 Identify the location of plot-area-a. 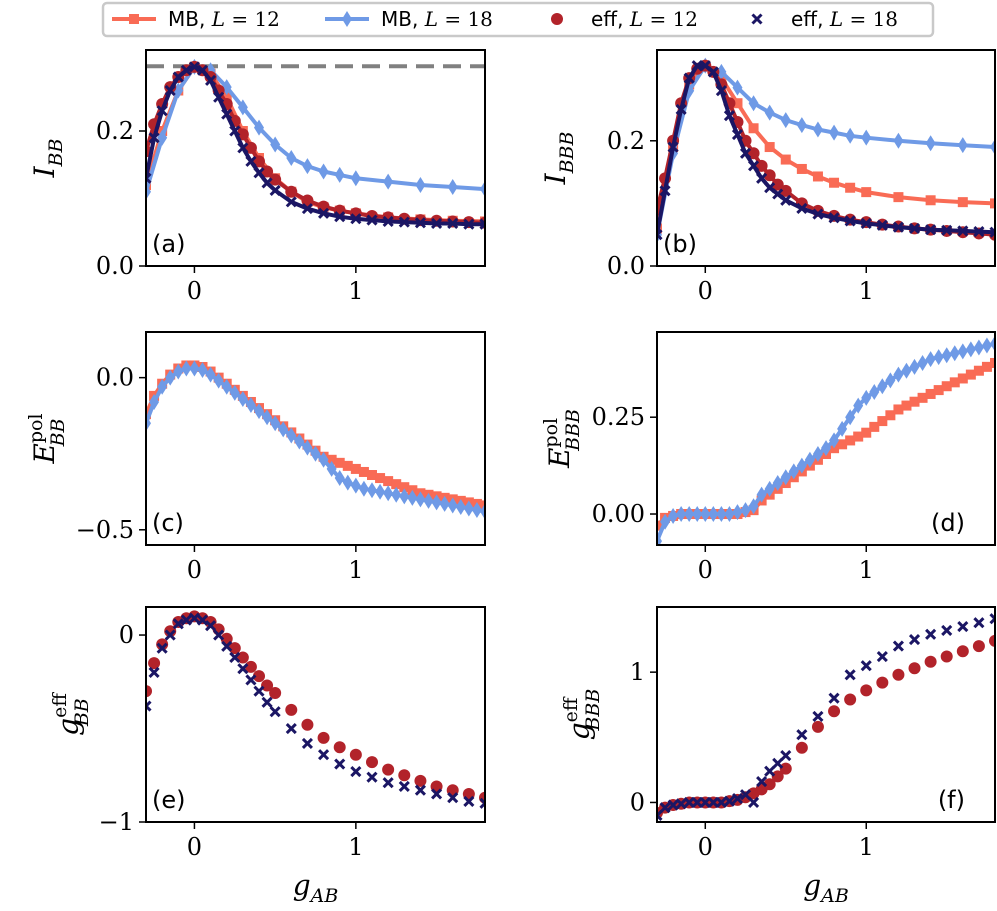
(315, 144).